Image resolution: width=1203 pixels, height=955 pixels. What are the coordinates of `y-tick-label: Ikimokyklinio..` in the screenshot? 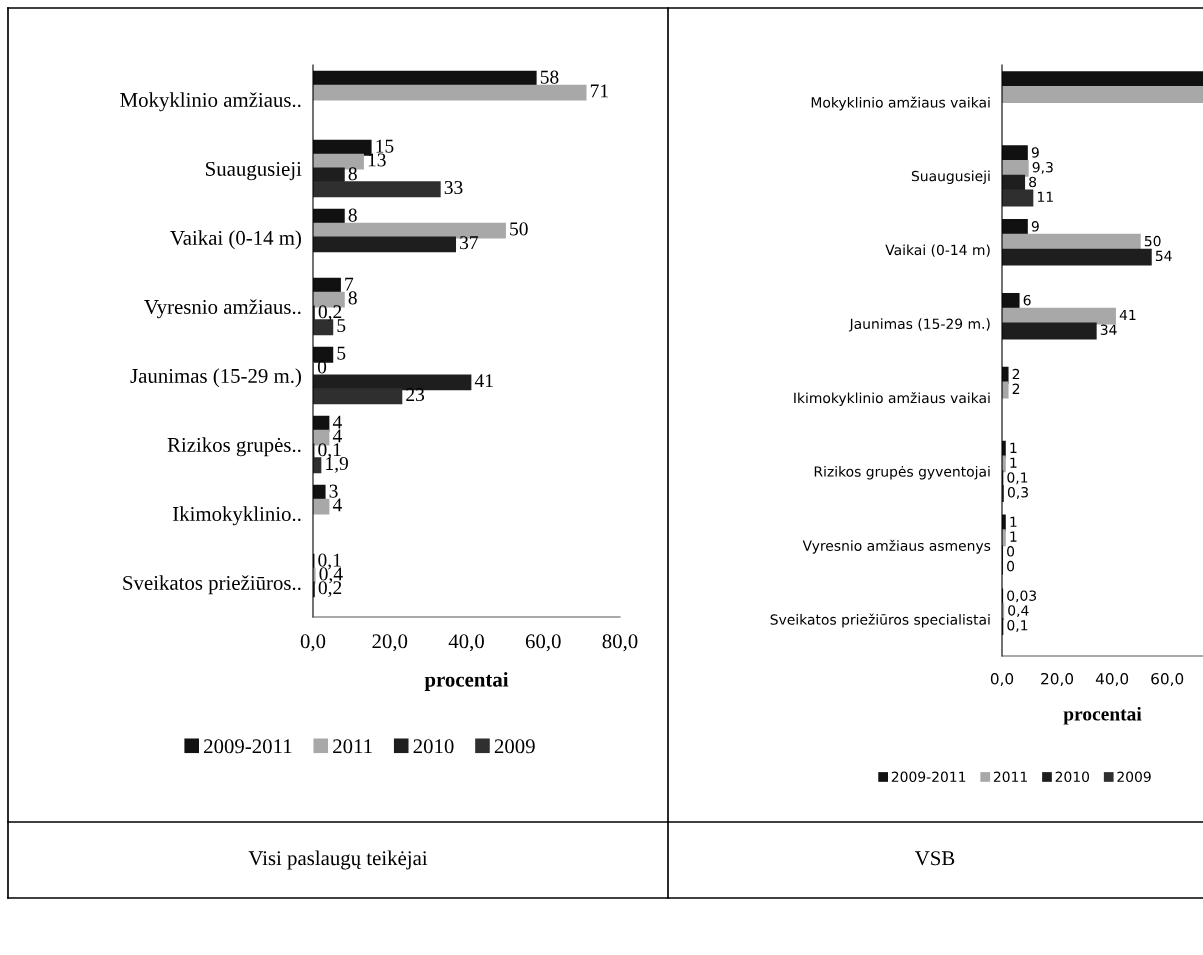 It's located at (237, 516).